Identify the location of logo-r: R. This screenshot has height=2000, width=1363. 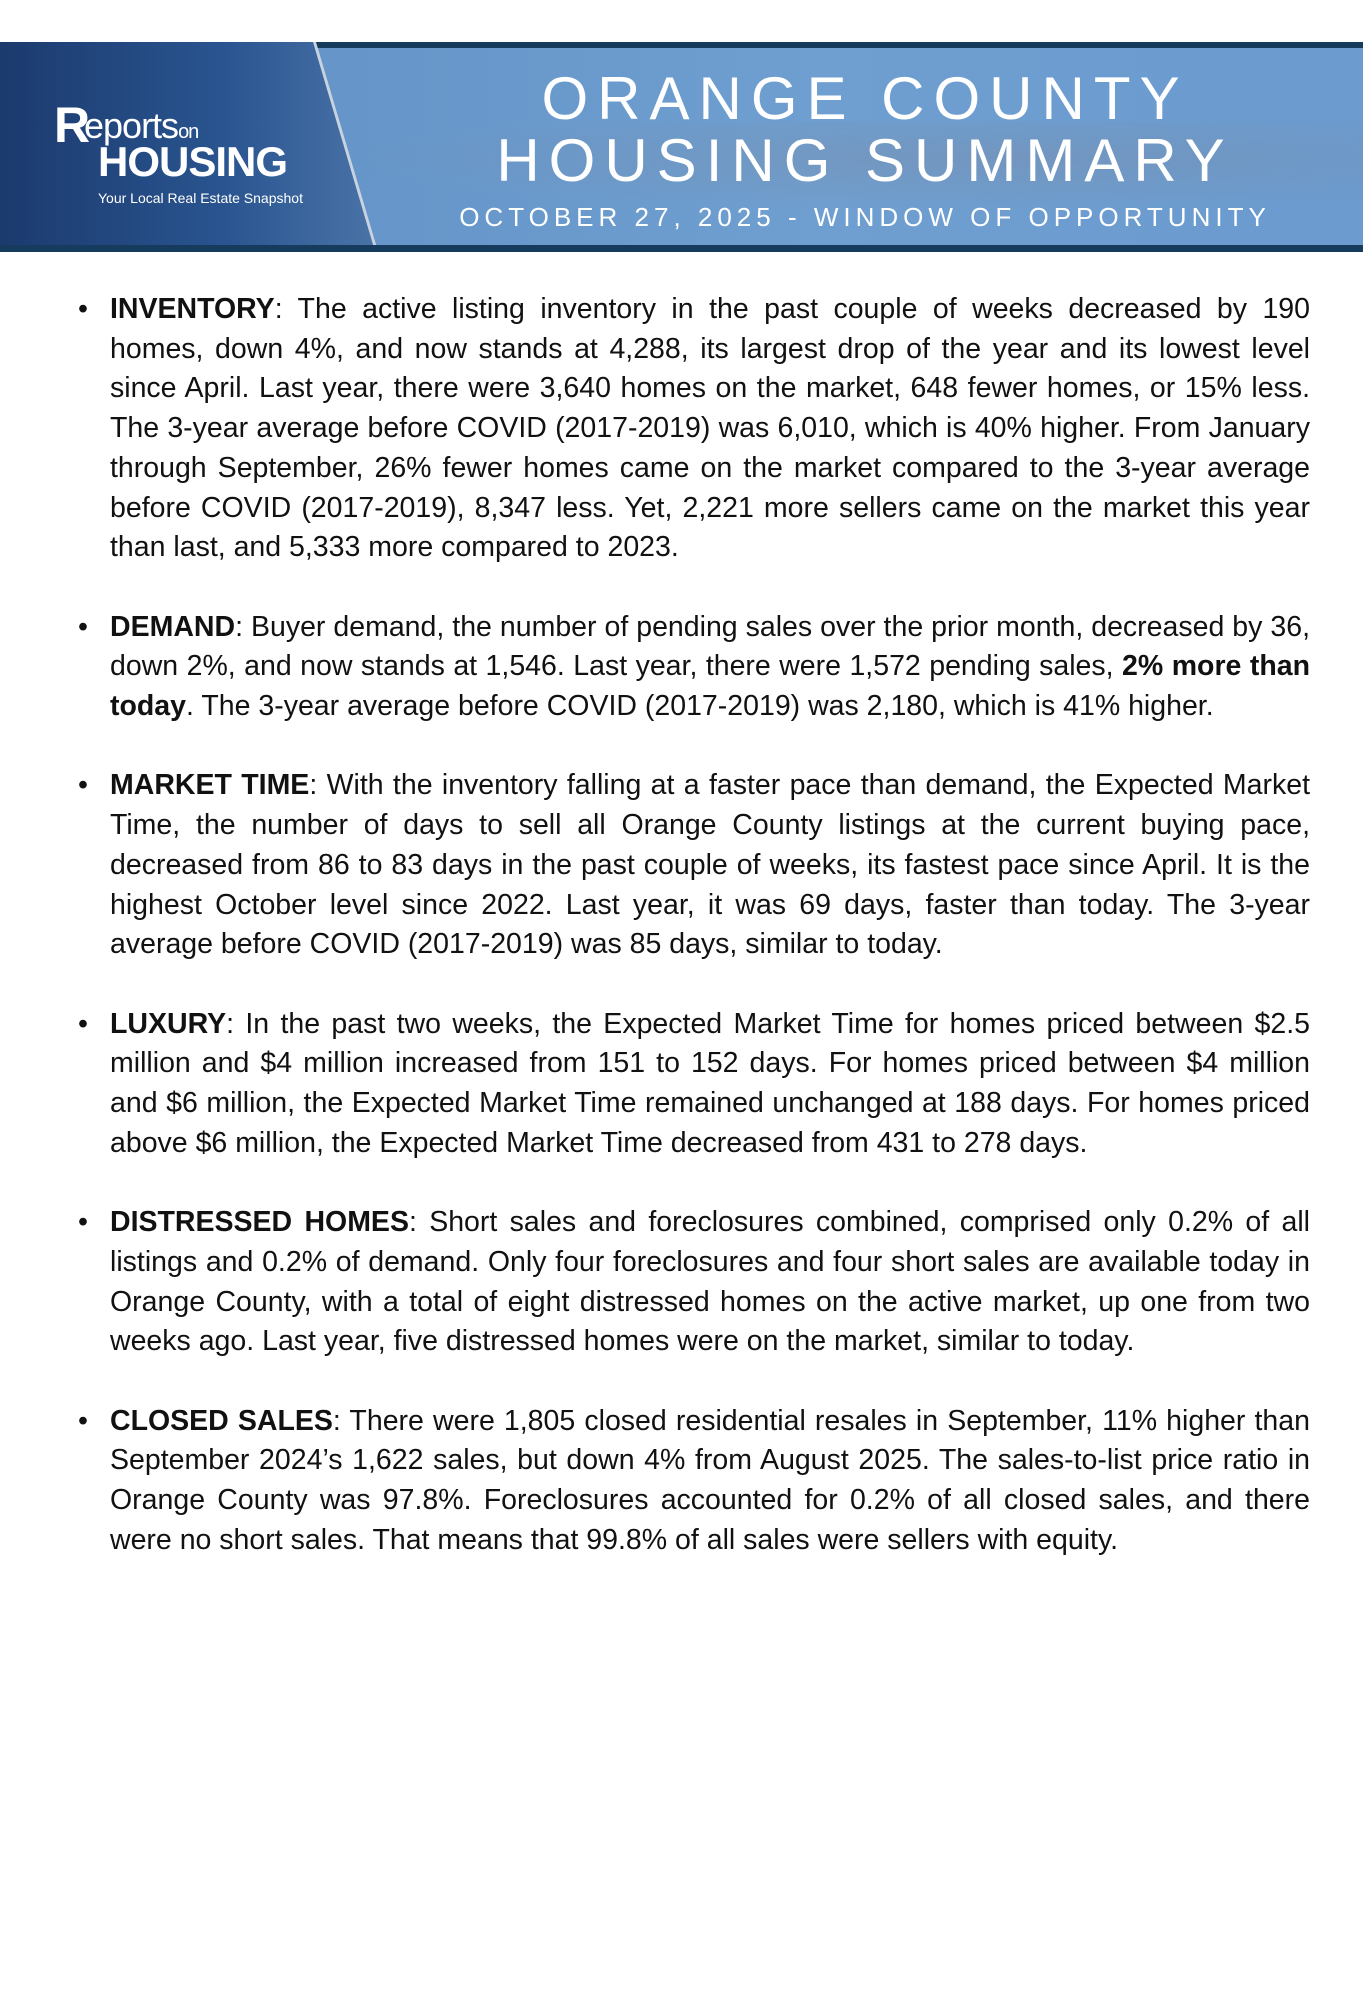
(72, 125).